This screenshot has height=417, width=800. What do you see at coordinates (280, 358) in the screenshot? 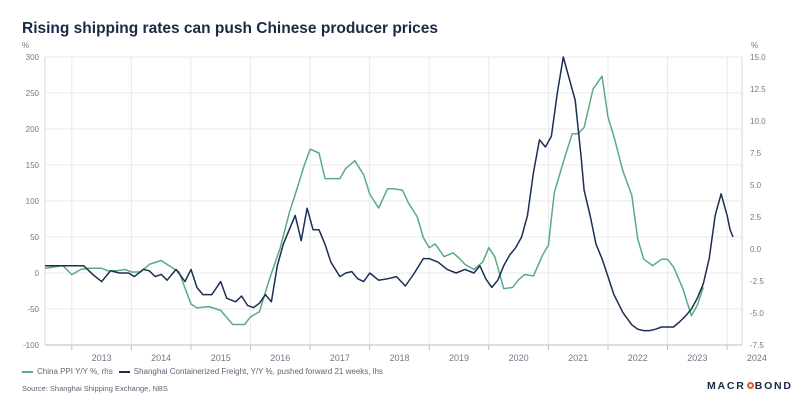
I see `x-tick-label: 2016` at bounding box center [280, 358].